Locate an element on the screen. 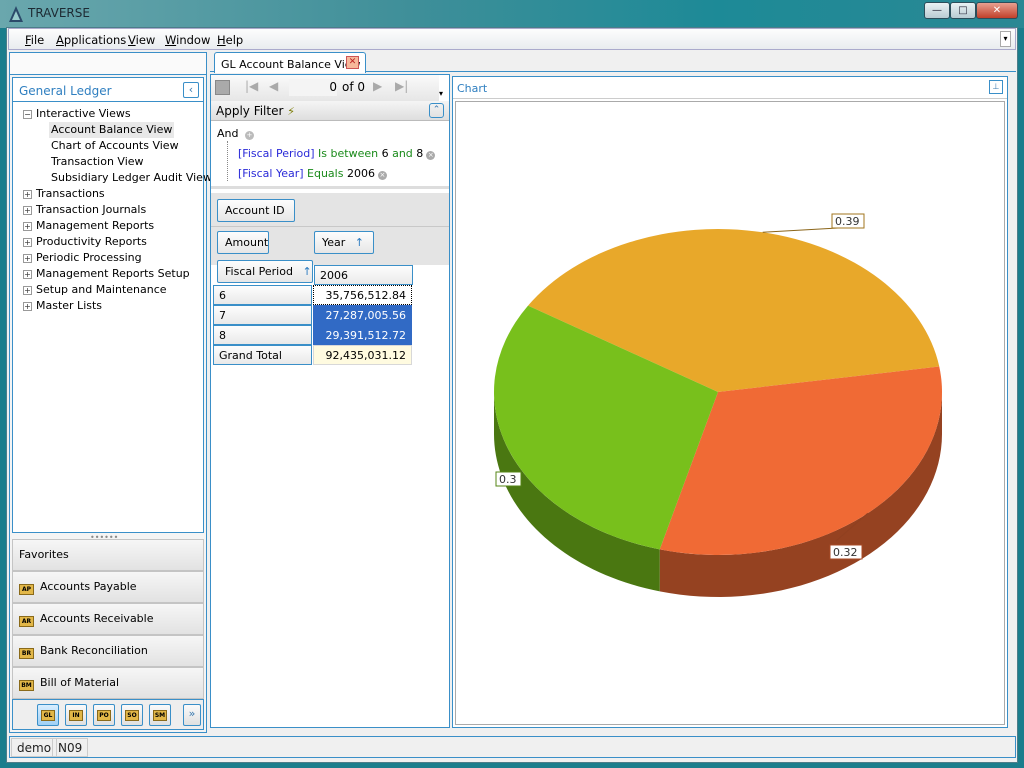  tab-gl-account-balance-view: GL Account Balance View ✕ is located at coordinates (290, 62).